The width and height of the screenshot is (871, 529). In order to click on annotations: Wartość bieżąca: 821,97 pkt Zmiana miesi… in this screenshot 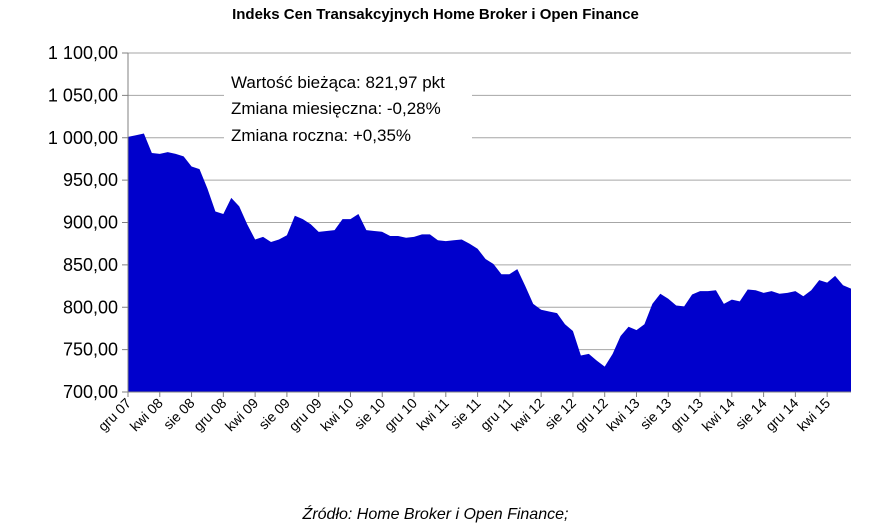, I will do `click(348, 107)`.